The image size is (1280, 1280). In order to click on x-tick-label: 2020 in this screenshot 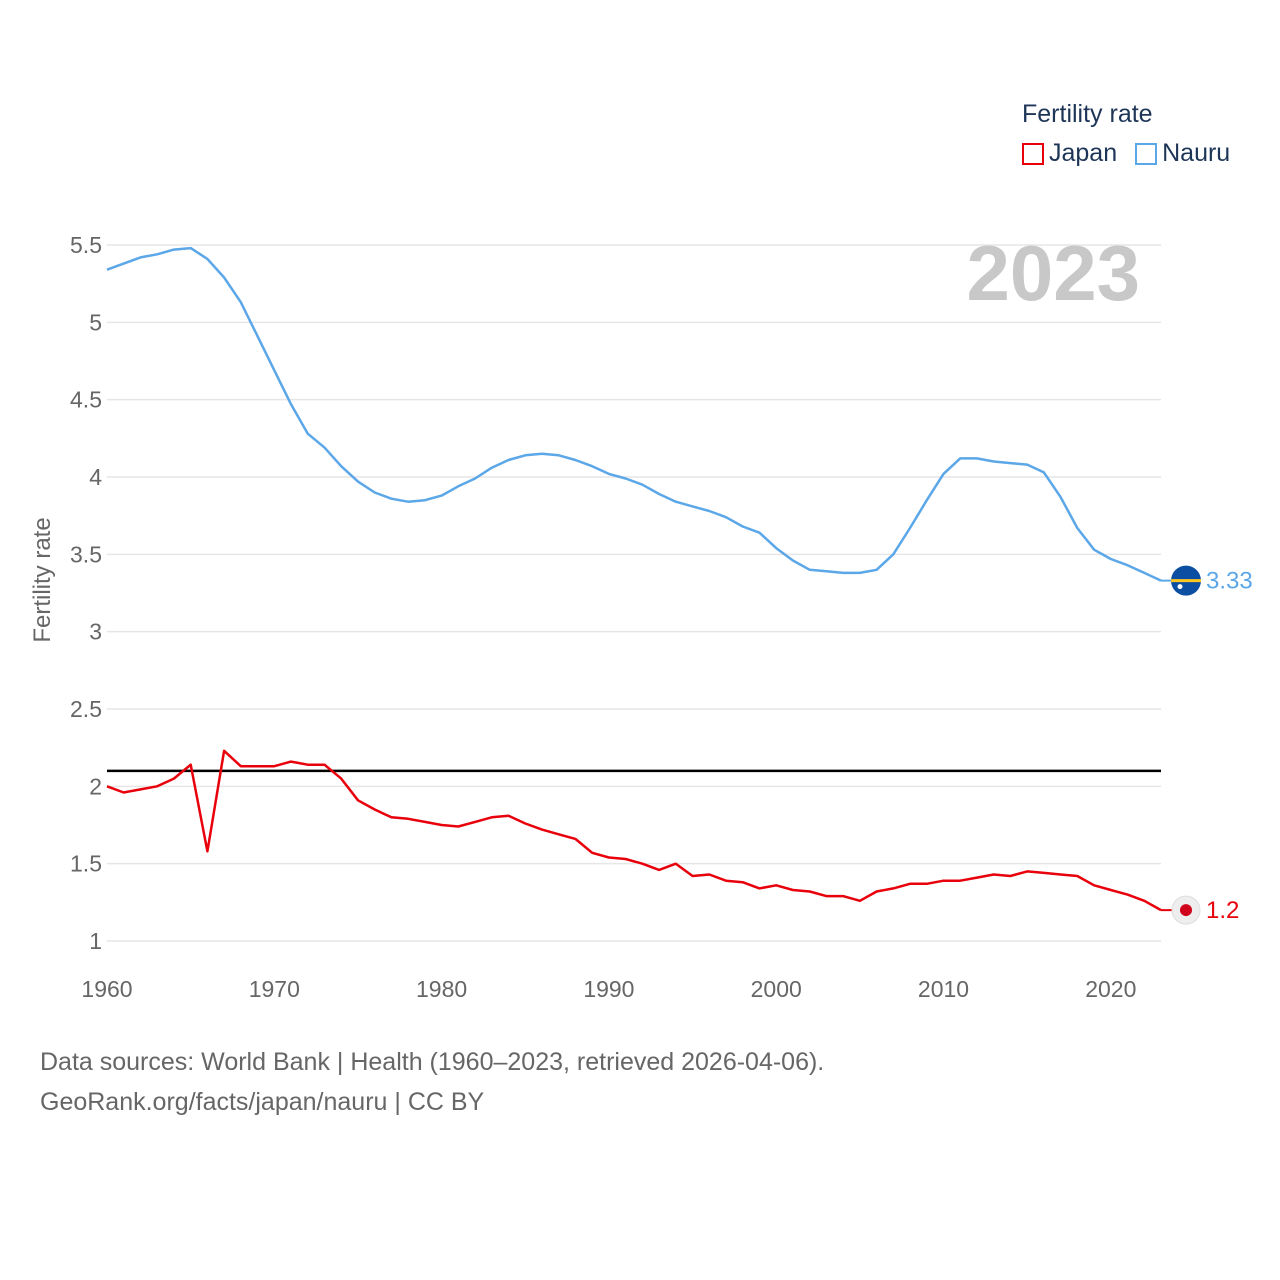, I will do `click(1110, 989)`.